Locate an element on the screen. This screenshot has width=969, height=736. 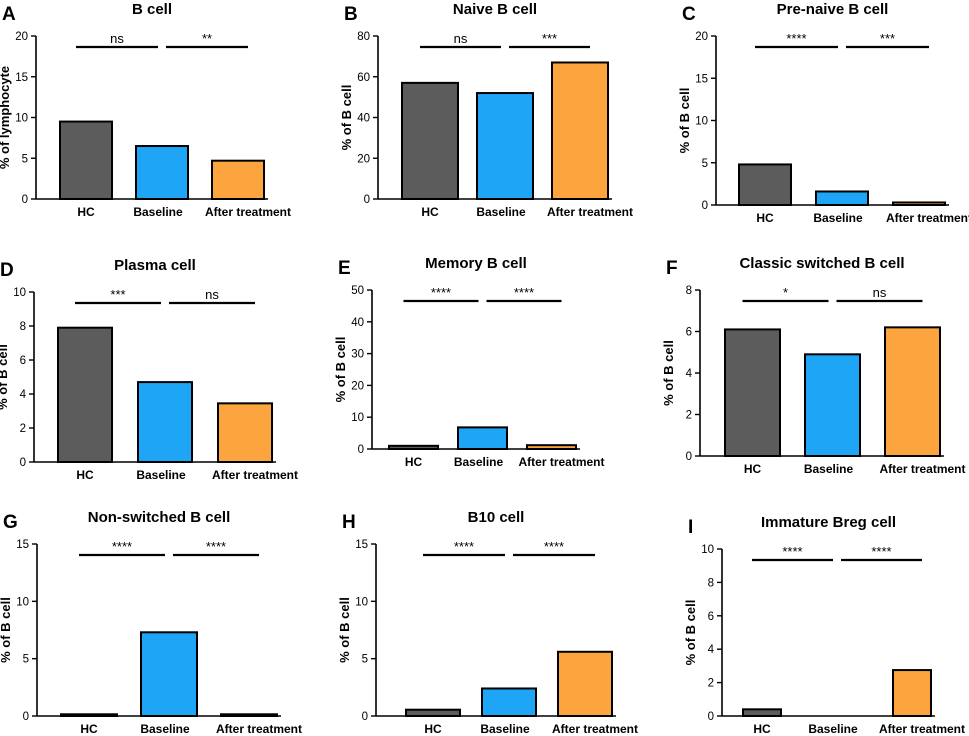
panel-b-ytick-label: 80 is located at coordinates (363, 37).